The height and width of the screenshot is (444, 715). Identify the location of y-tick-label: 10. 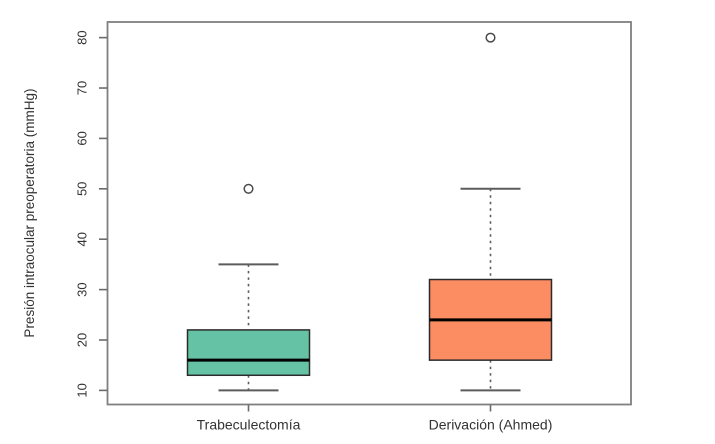
(82, 390).